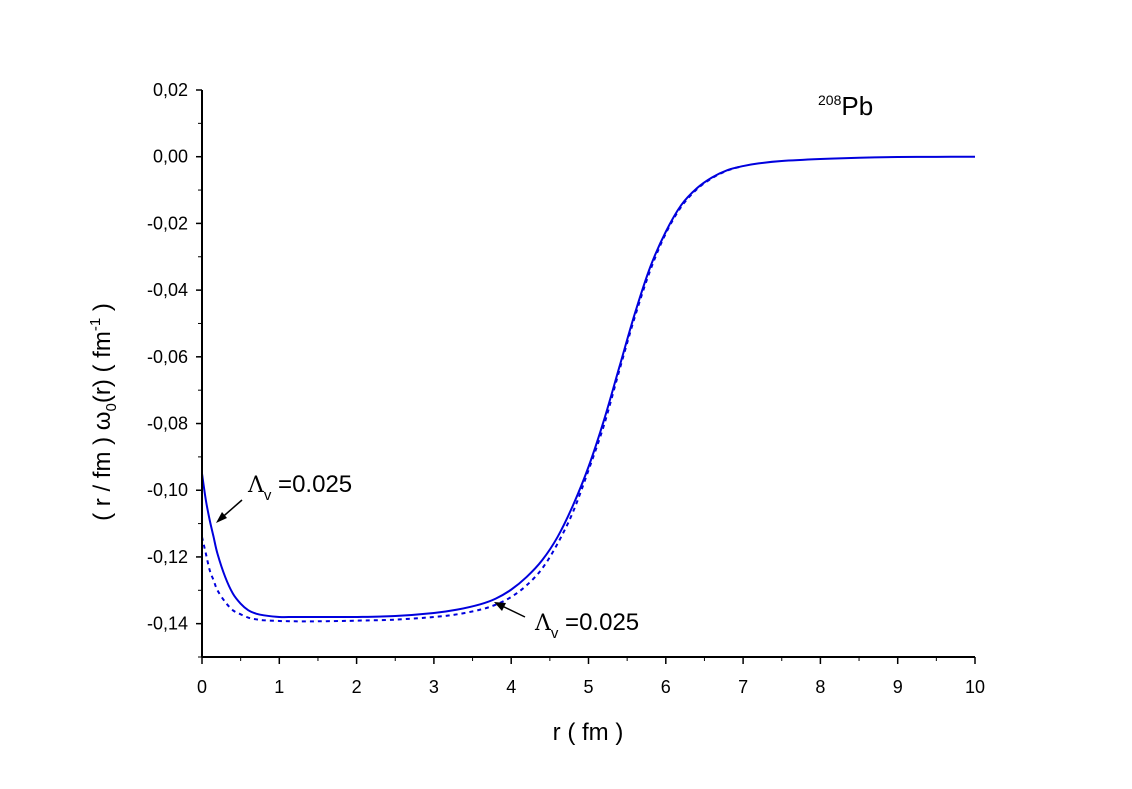 Image resolution: width=1132 pixels, height=789 pixels. I want to click on x-tick-label: 0, so click(202, 687).